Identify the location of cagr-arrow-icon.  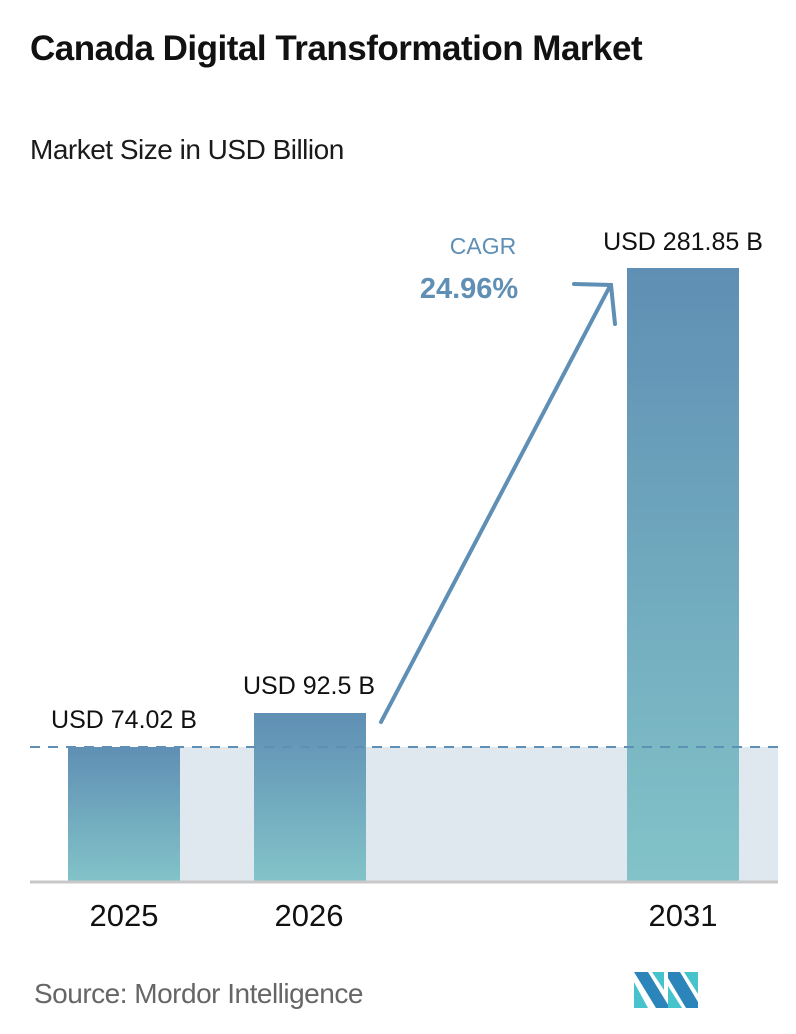
(498, 503).